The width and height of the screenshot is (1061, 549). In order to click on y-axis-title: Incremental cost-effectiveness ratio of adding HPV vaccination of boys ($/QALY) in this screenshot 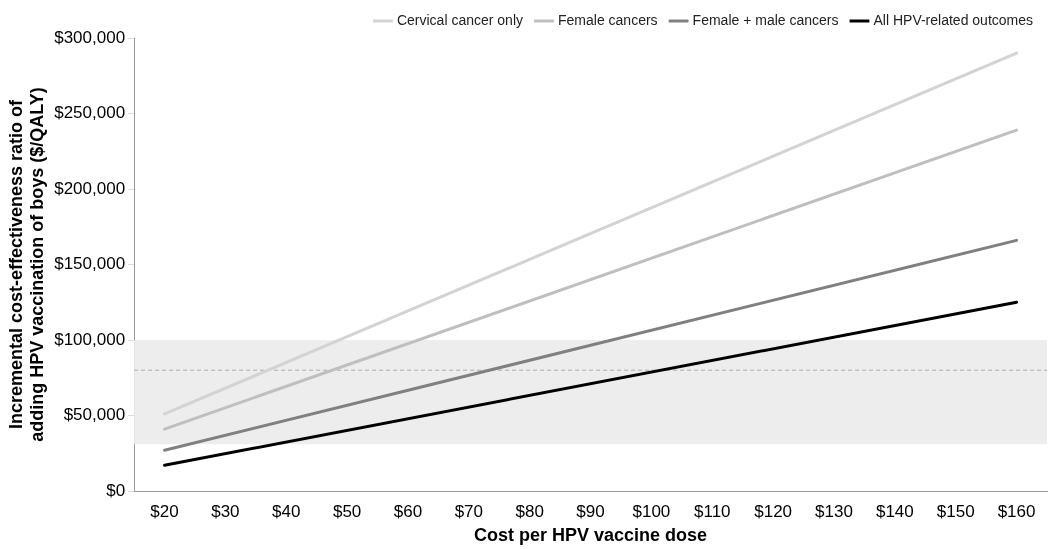, I will do `click(26, 264)`.